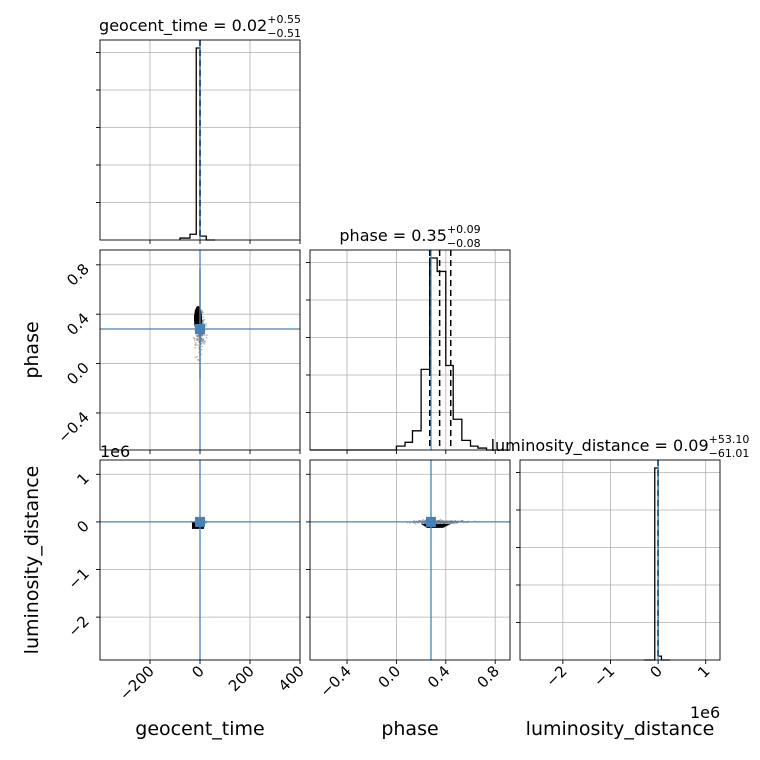 The width and height of the screenshot is (760, 760). What do you see at coordinates (620, 729) in the screenshot?
I see `x-axis-label-luminosity-distance: luminosity_distance` at bounding box center [620, 729].